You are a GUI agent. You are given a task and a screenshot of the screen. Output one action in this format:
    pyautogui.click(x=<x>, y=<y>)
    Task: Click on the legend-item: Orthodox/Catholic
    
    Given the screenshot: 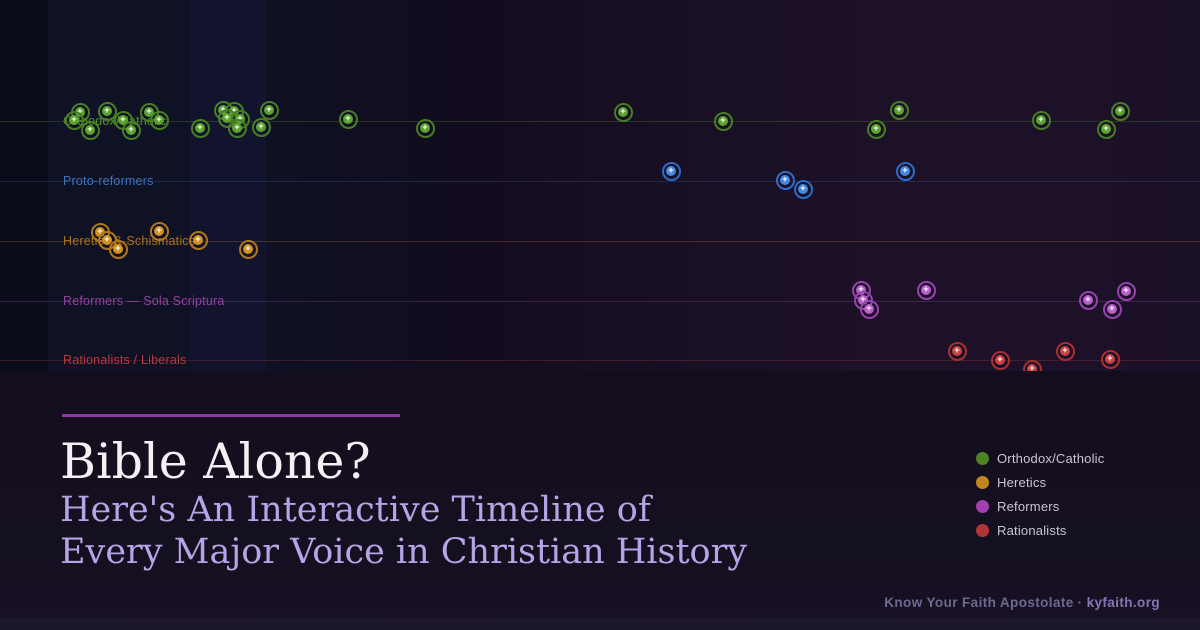 What is the action you would take?
    pyautogui.click(x=1040, y=458)
    